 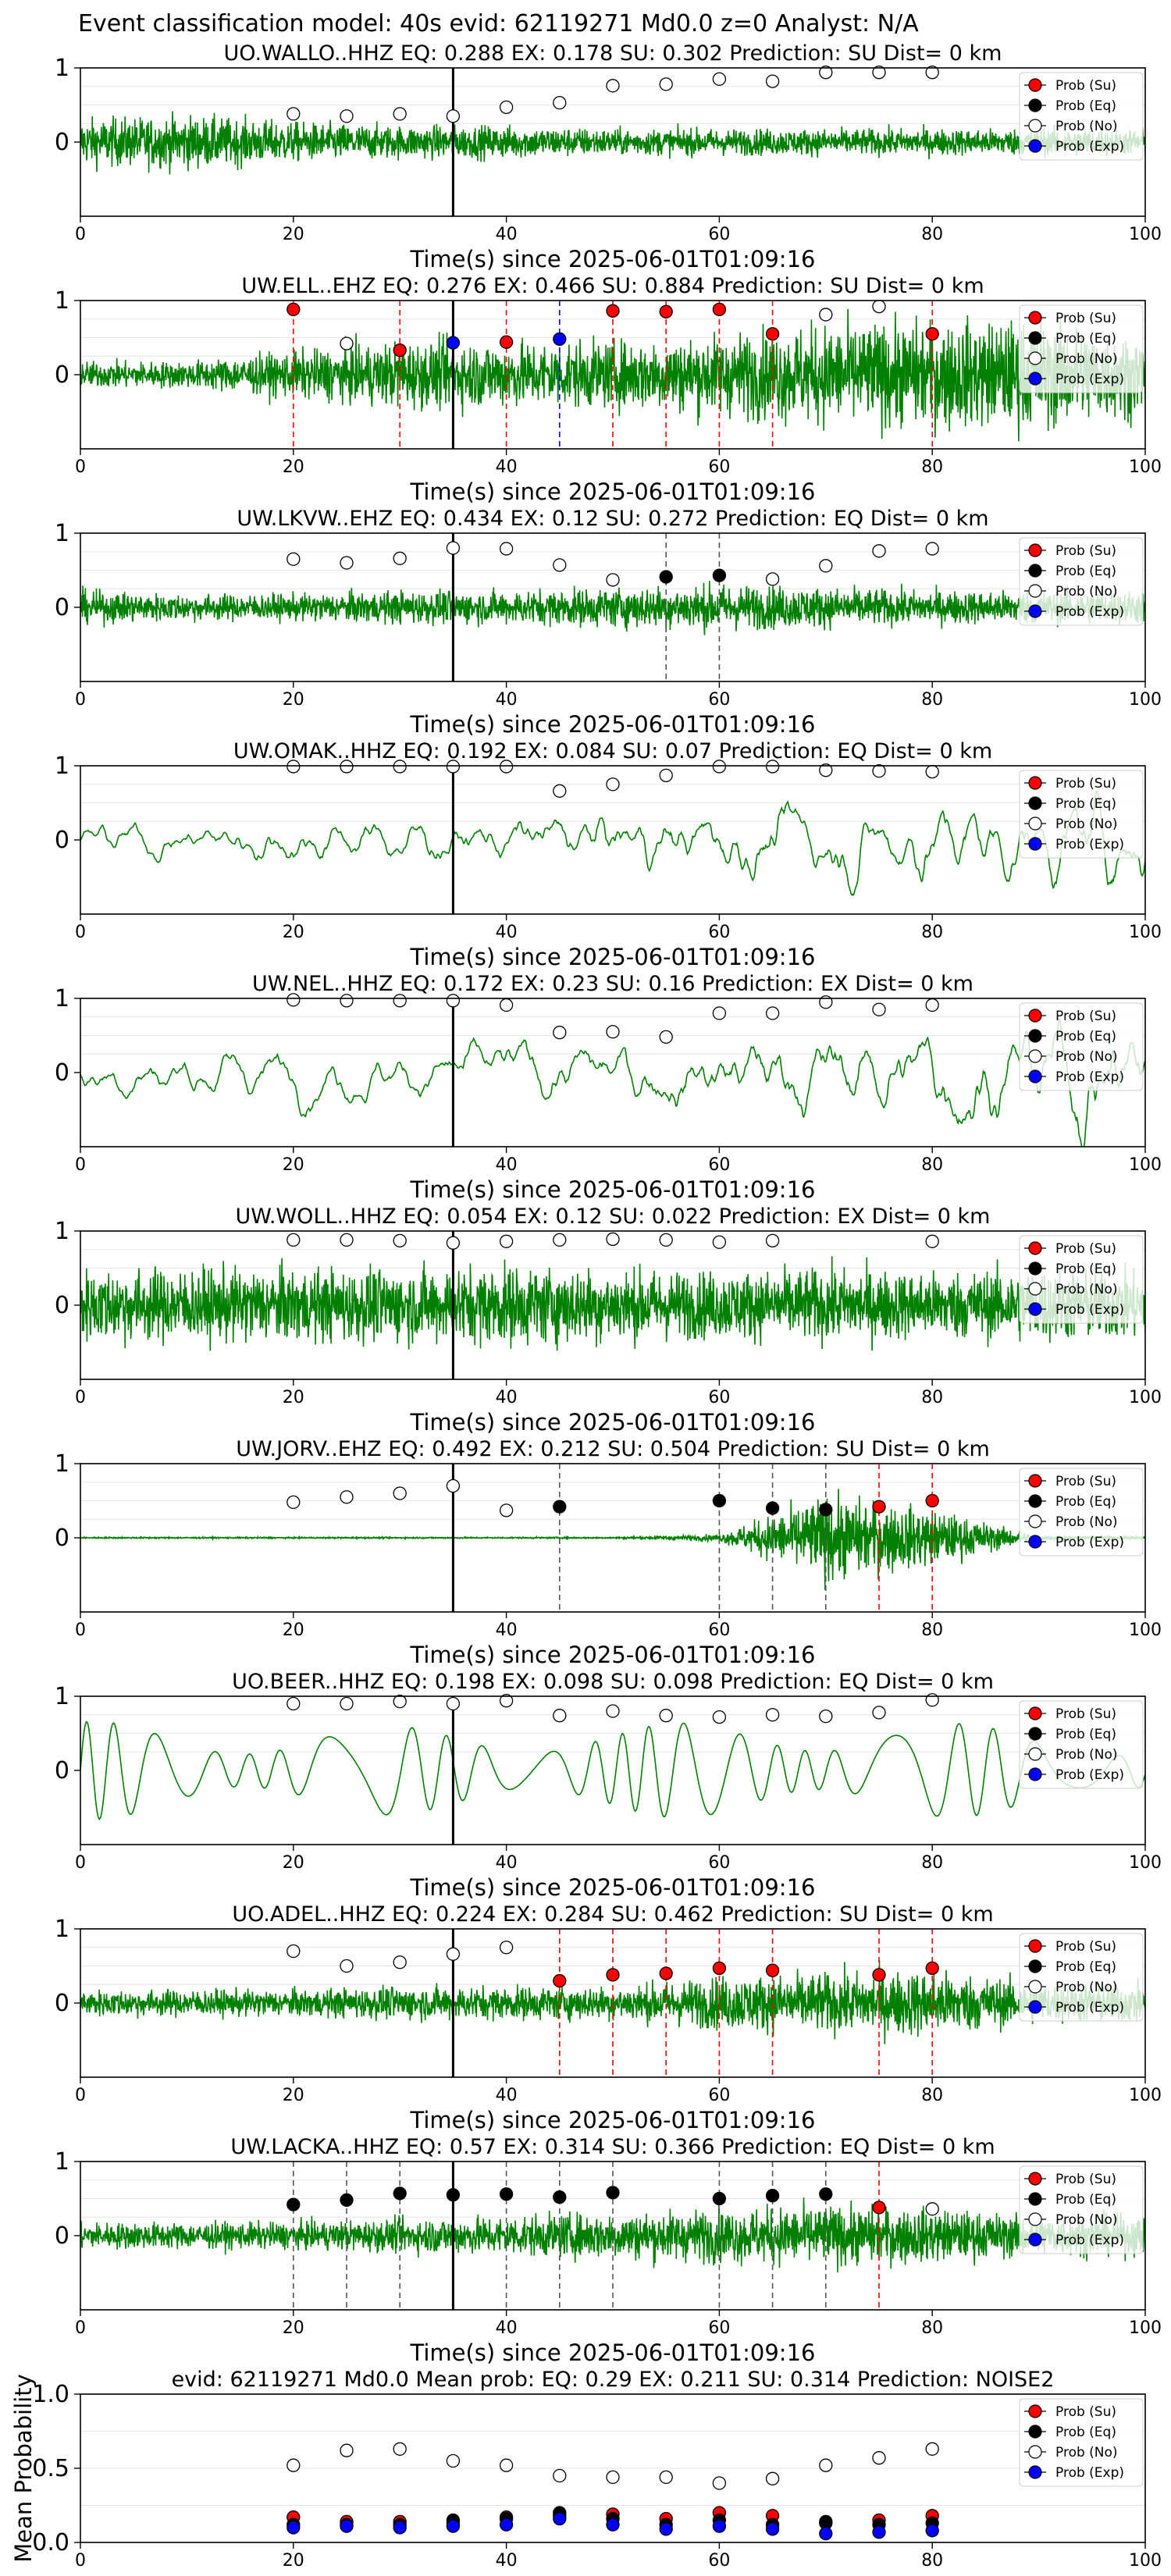 I want to click on y-tick-label: 0.0, so click(x=51, y=2542).